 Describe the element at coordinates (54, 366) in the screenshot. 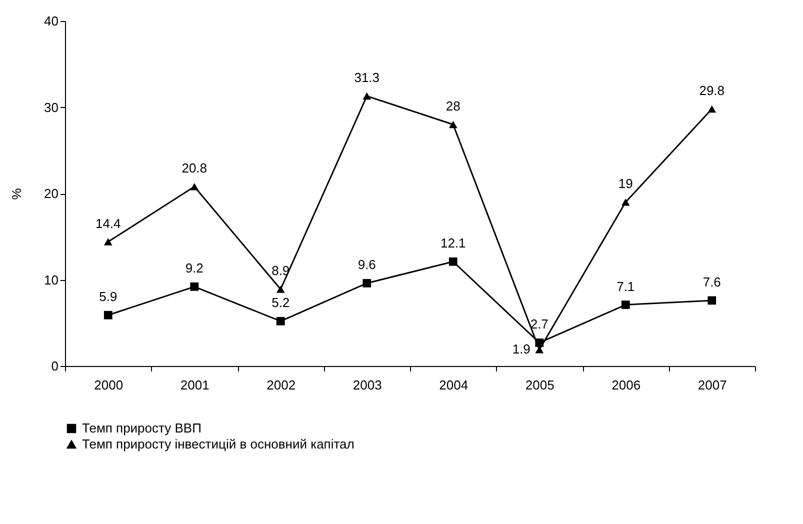

I see `y-tick-label: 0` at that location.